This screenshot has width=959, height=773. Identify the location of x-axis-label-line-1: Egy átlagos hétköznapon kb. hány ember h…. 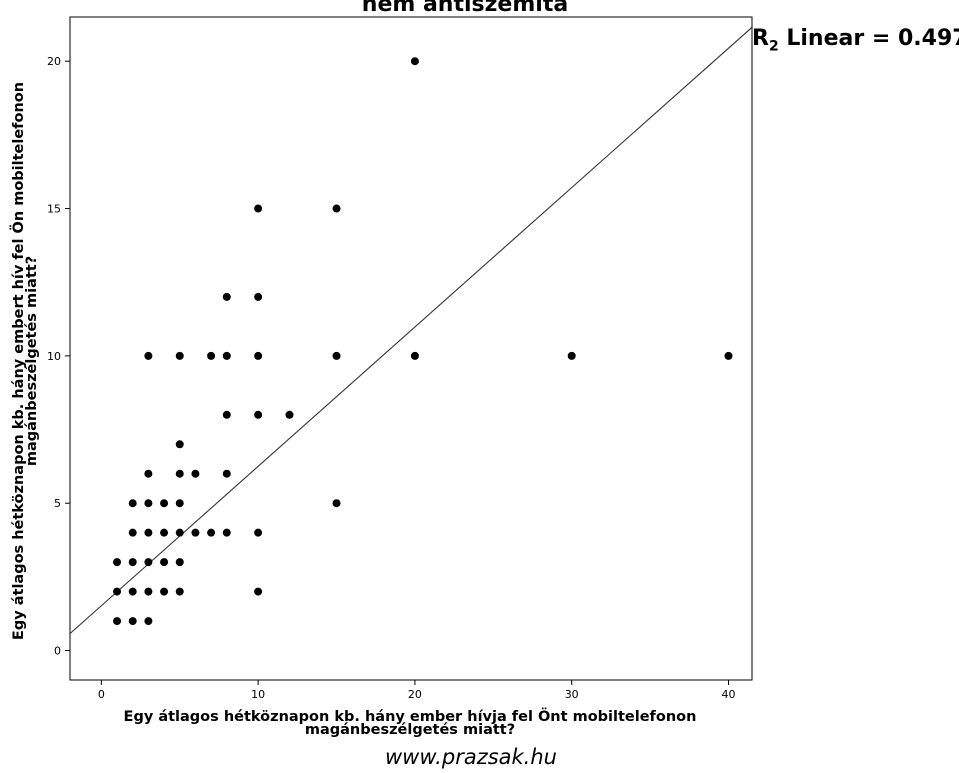
(410, 717).